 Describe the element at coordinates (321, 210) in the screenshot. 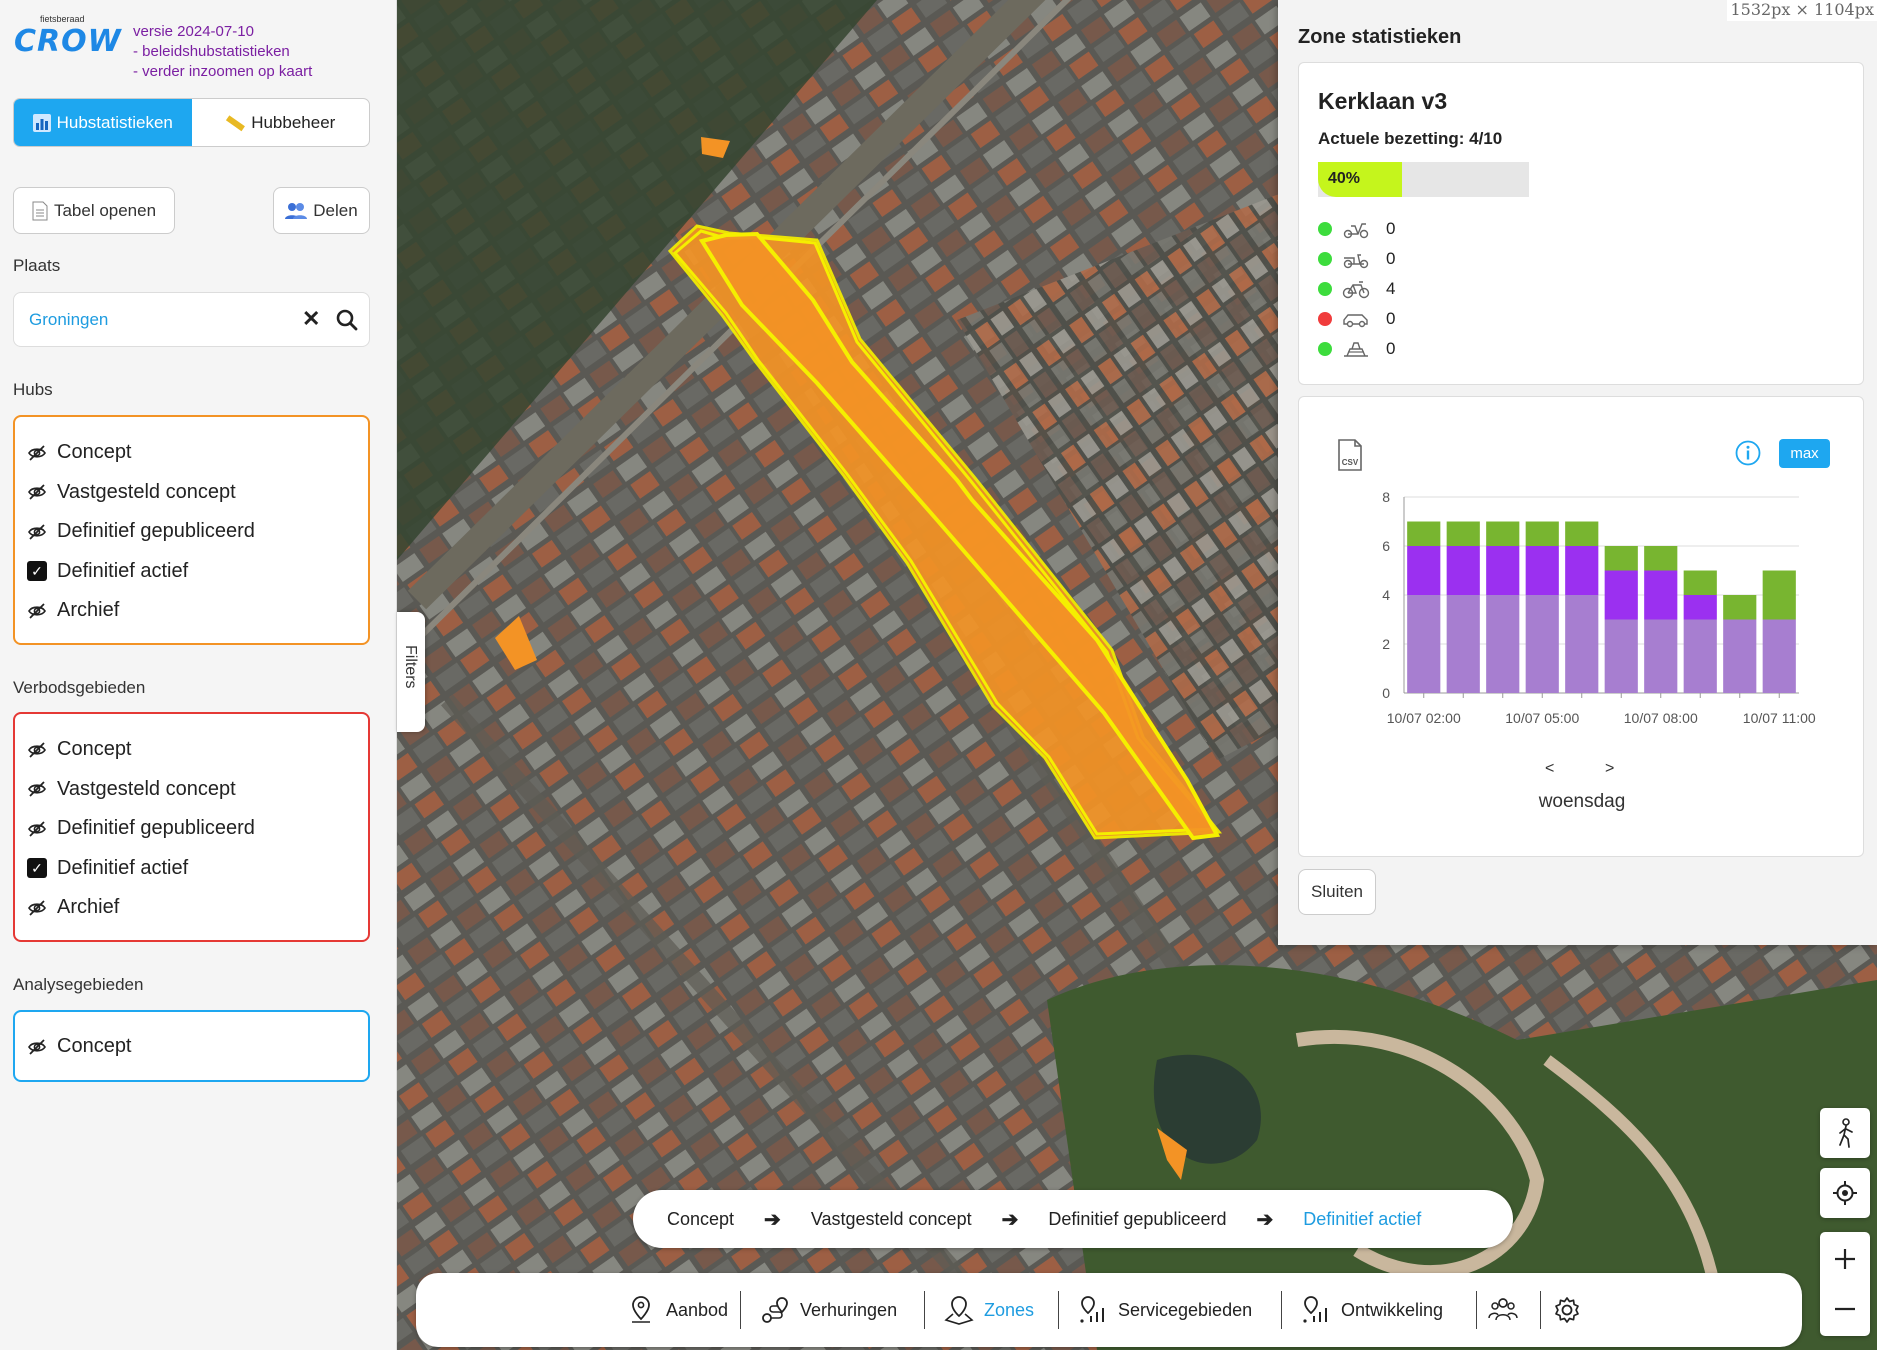

I see `share-button: Delen` at that location.